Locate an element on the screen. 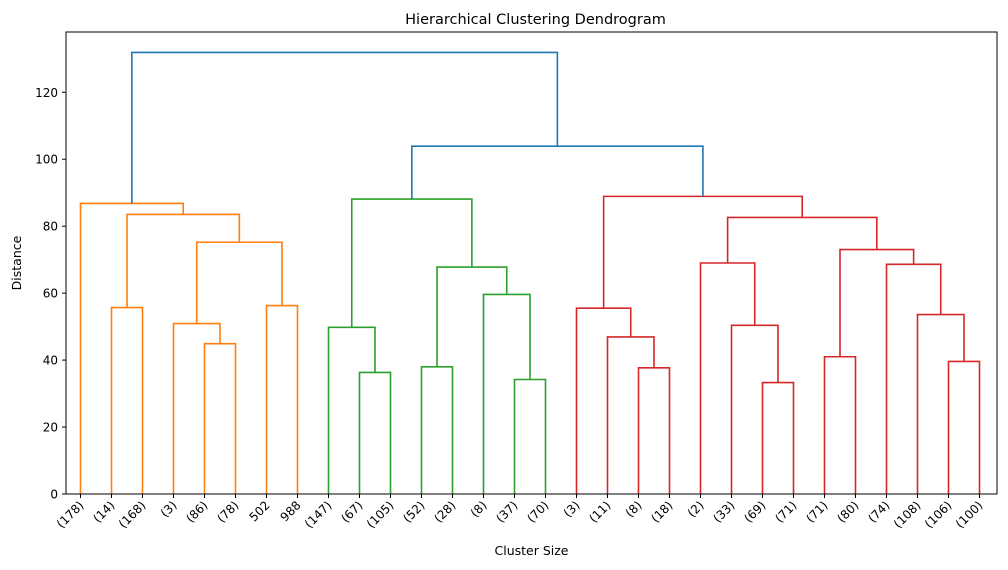 The image size is (1008, 570). chart-title: Hierarchical Clustering Dendrogram is located at coordinates (535, 20).